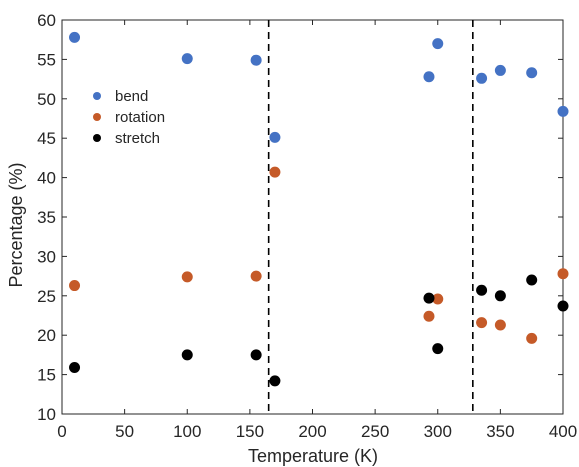 Image resolution: width=579 pixels, height=467 pixels. Describe the element at coordinates (97, 138) in the screenshot. I see `legend-marker-stretch` at that location.